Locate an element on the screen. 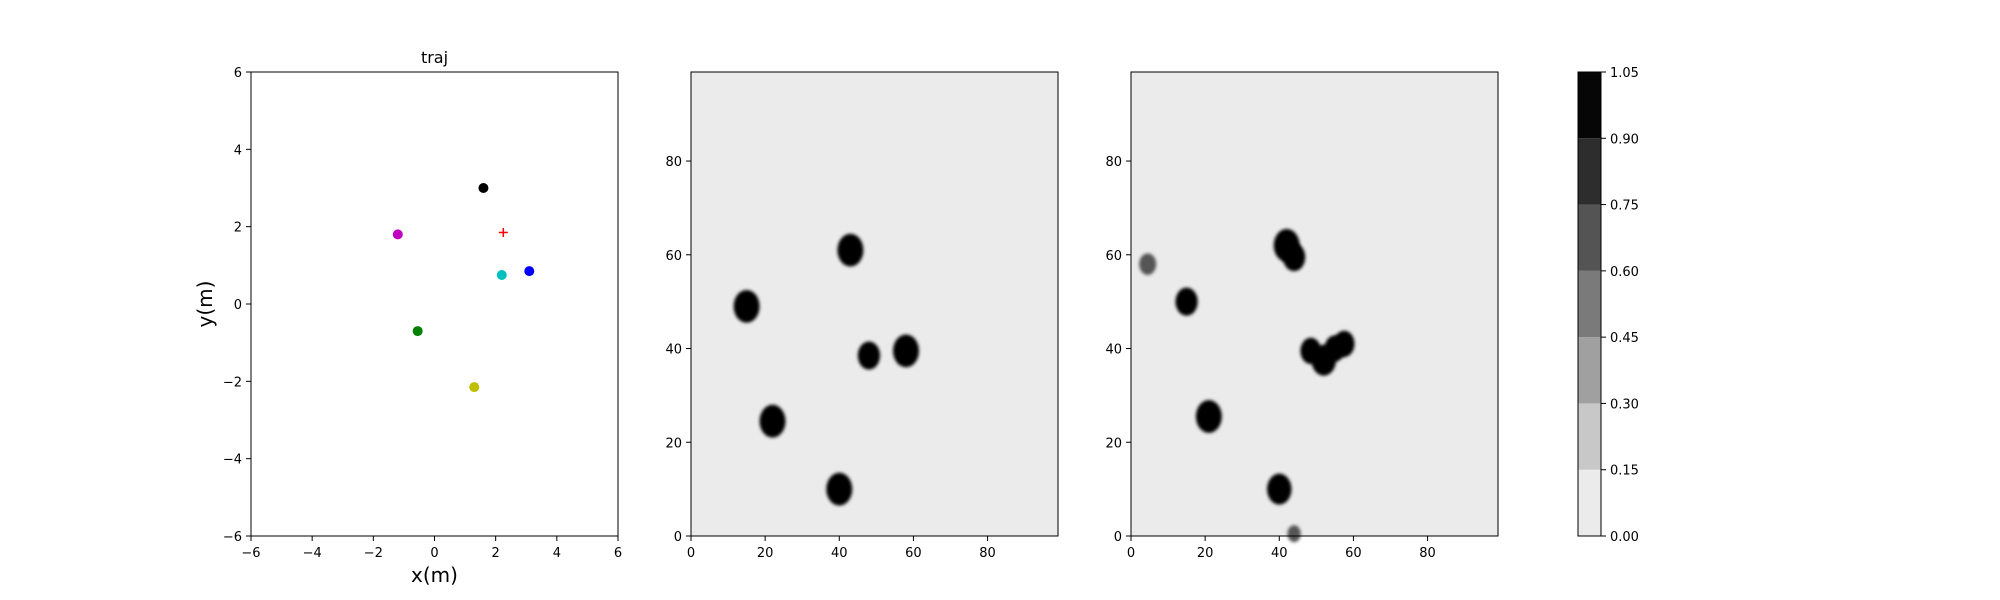 The width and height of the screenshot is (2000, 600). trajectory-axes-frame is located at coordinates (434, 304).